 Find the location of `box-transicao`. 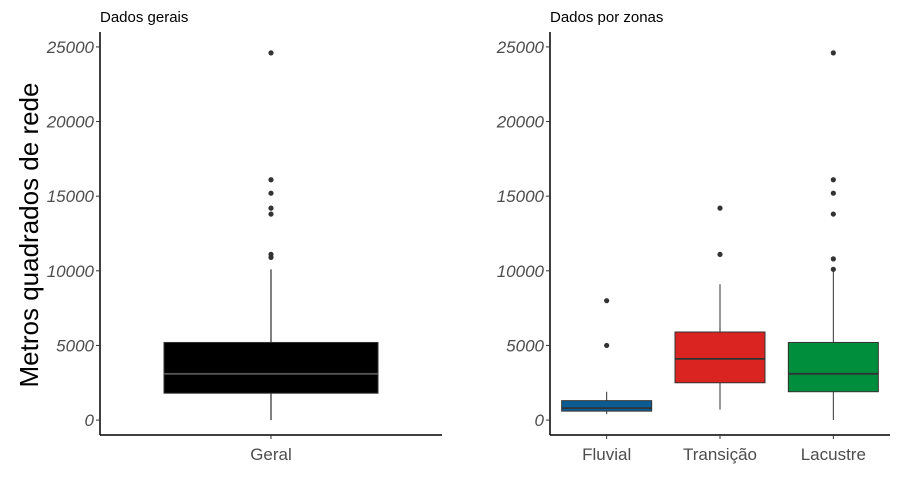

box-transicao is located at coordinates (720, 307).